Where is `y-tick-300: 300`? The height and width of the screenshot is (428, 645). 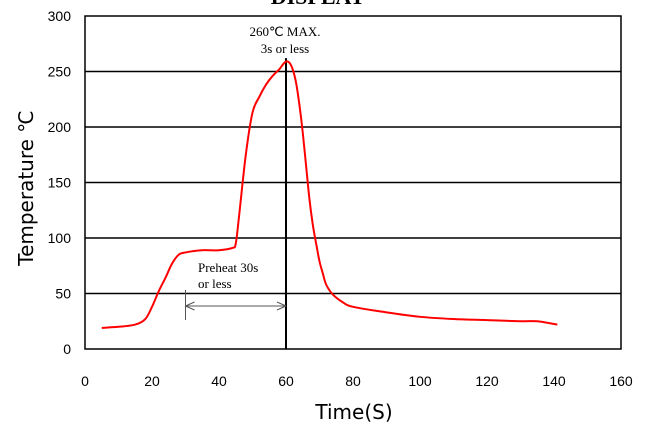
y-tick-300: 300 is located at coordinates (60, 16).